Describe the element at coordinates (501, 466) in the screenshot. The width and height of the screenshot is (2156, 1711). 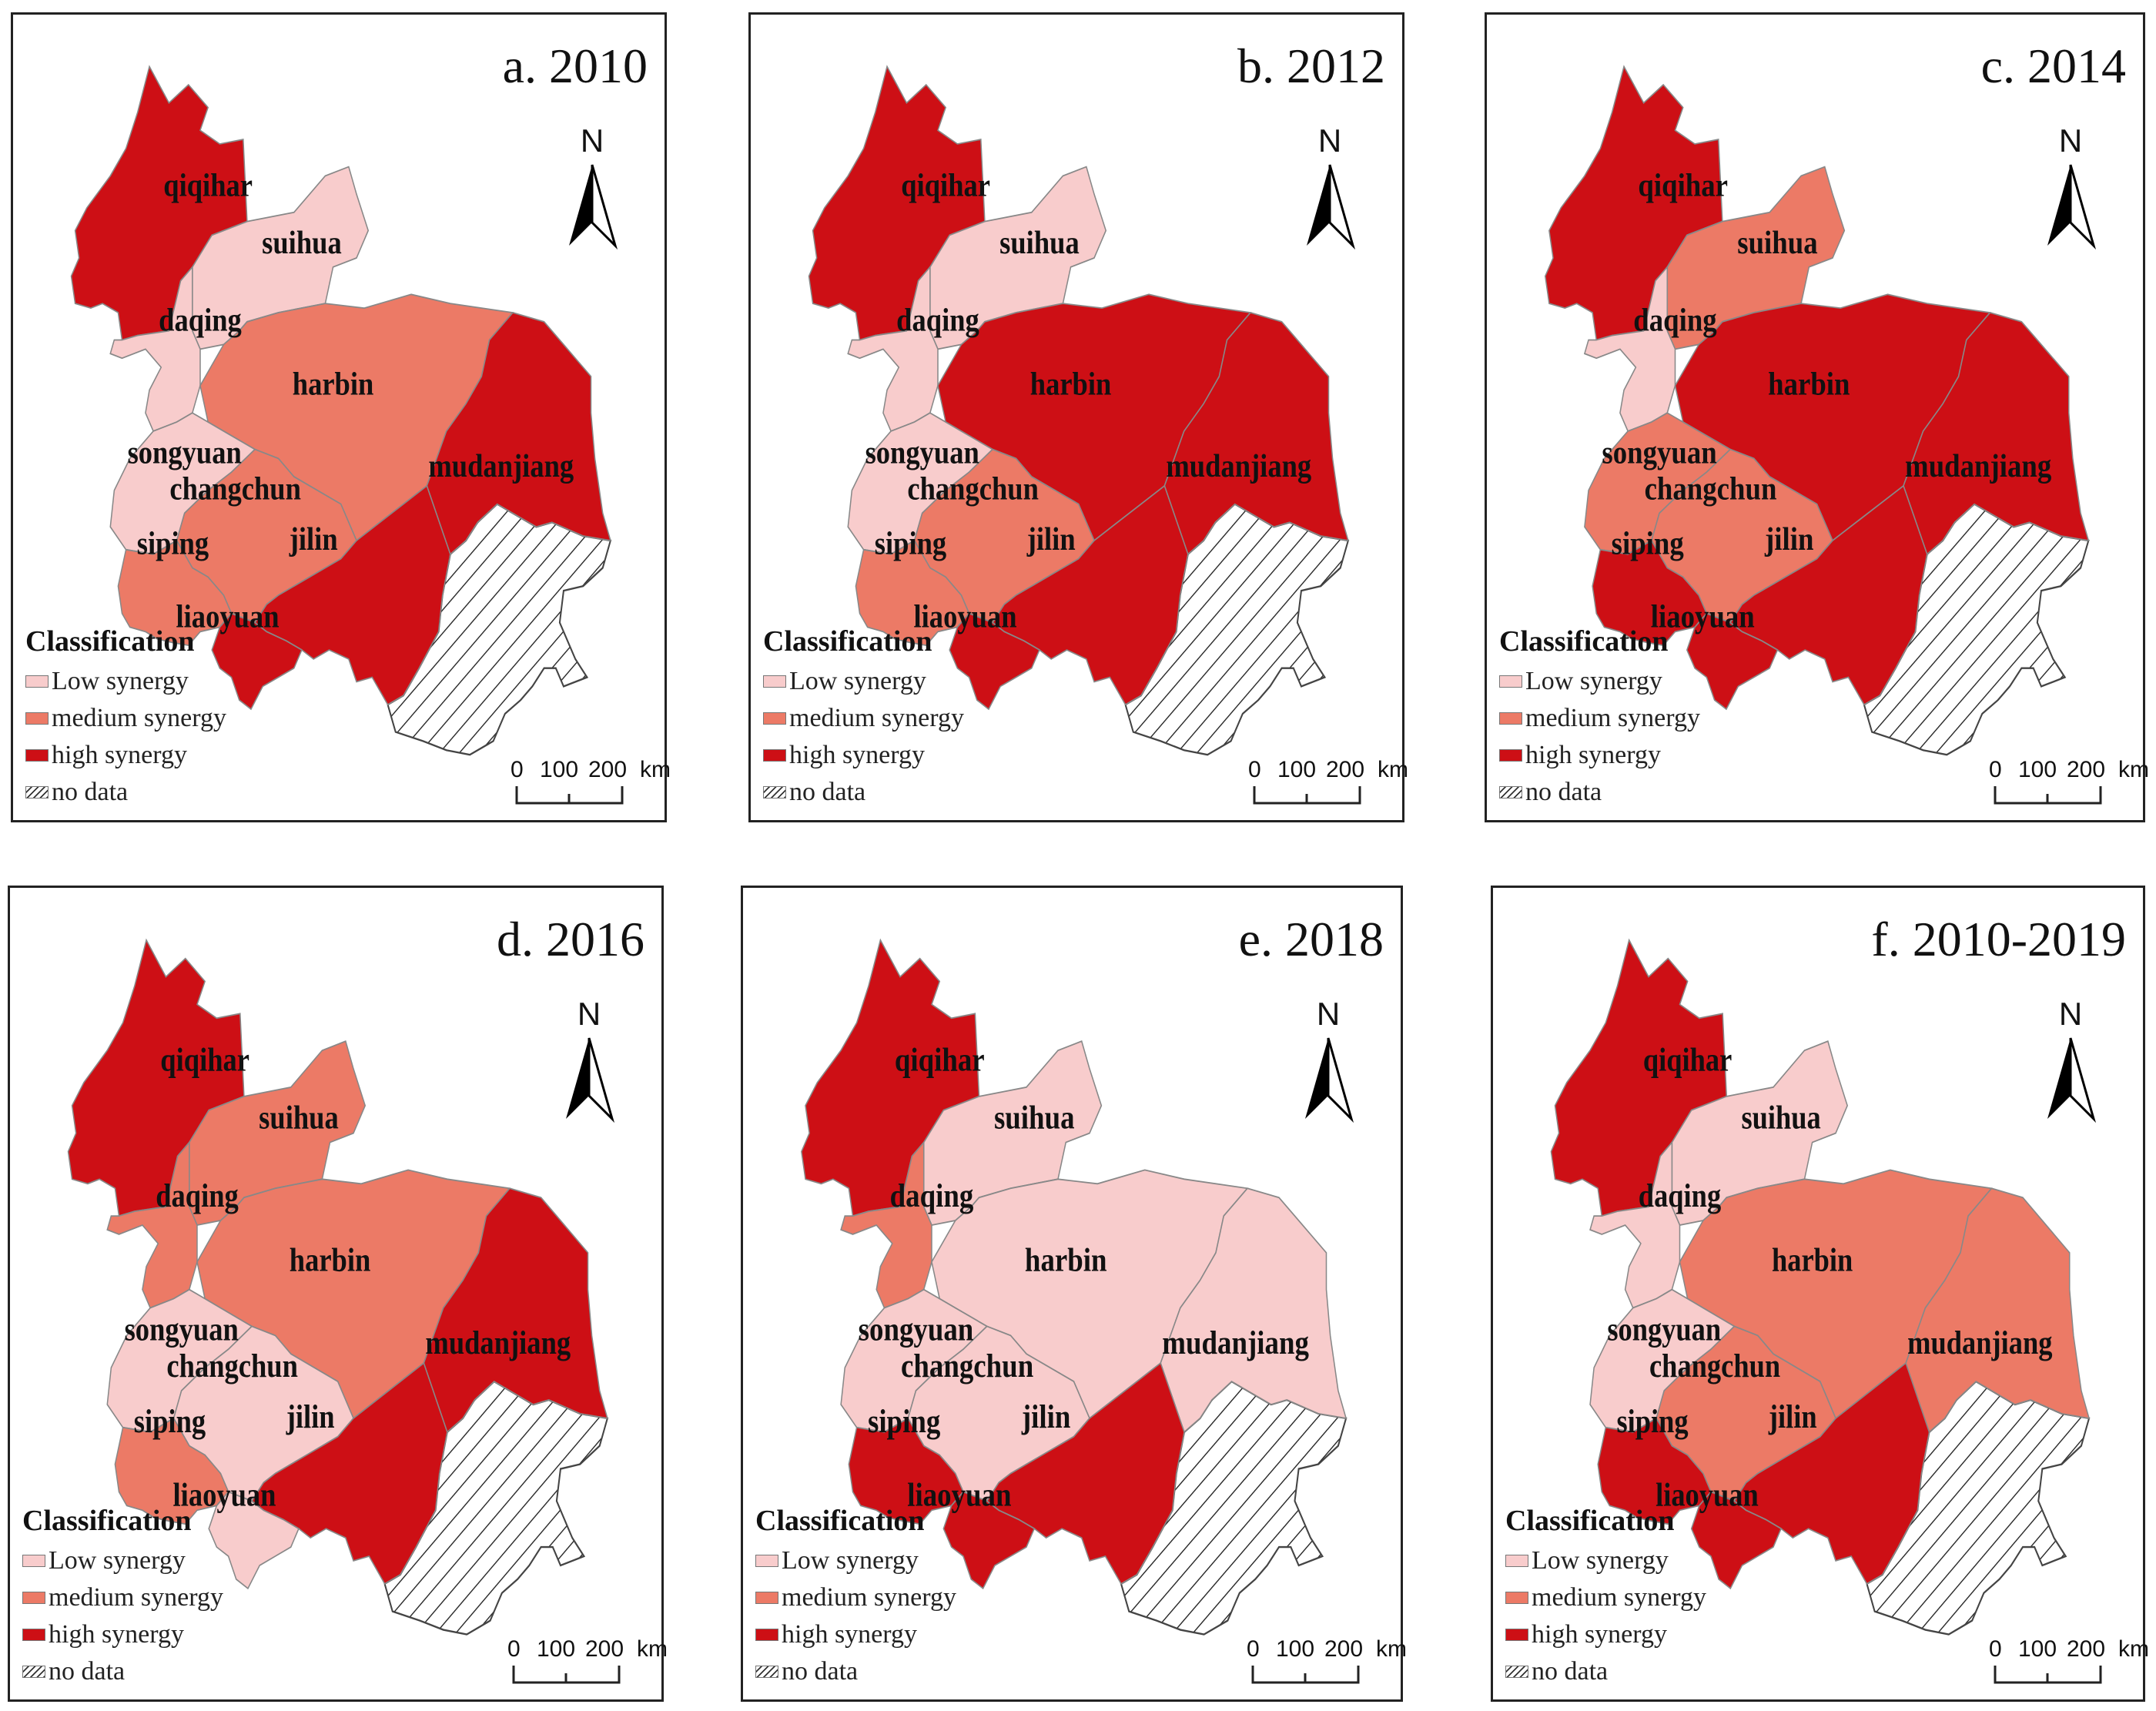
I see `city-label-mudanjiang: mudanjiang` at that location.